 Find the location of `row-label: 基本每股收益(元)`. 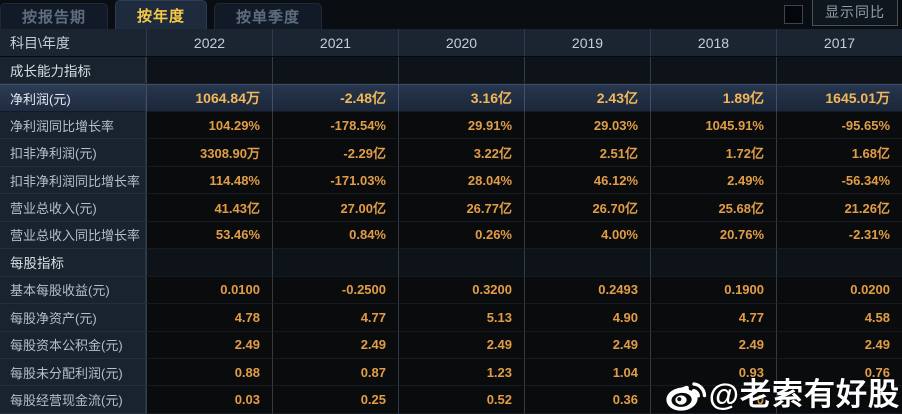

row-label: 基本每股收益(元) is located at coordinates (73, 290).